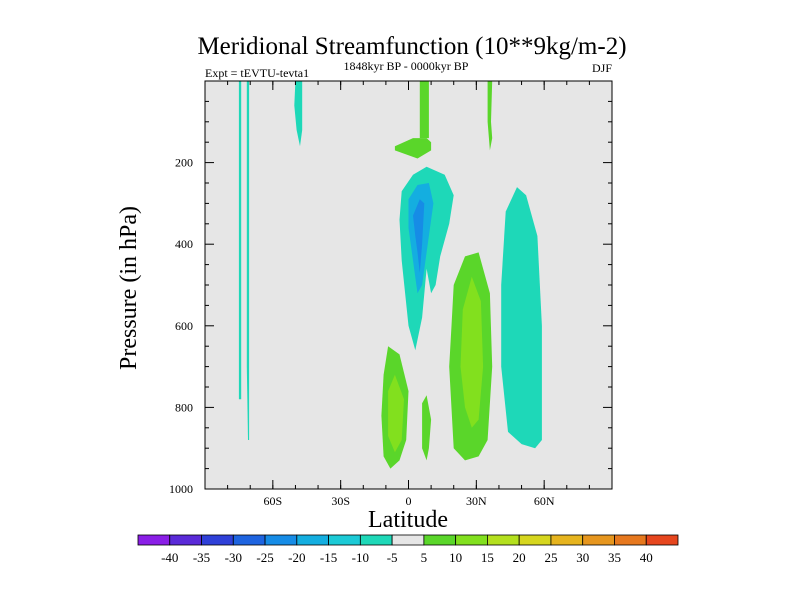 This screenshot has height=600, width=800. Describe the element at coordinates (296, 557) in the screenshot. I see `colorbar-label: -20` at that location.